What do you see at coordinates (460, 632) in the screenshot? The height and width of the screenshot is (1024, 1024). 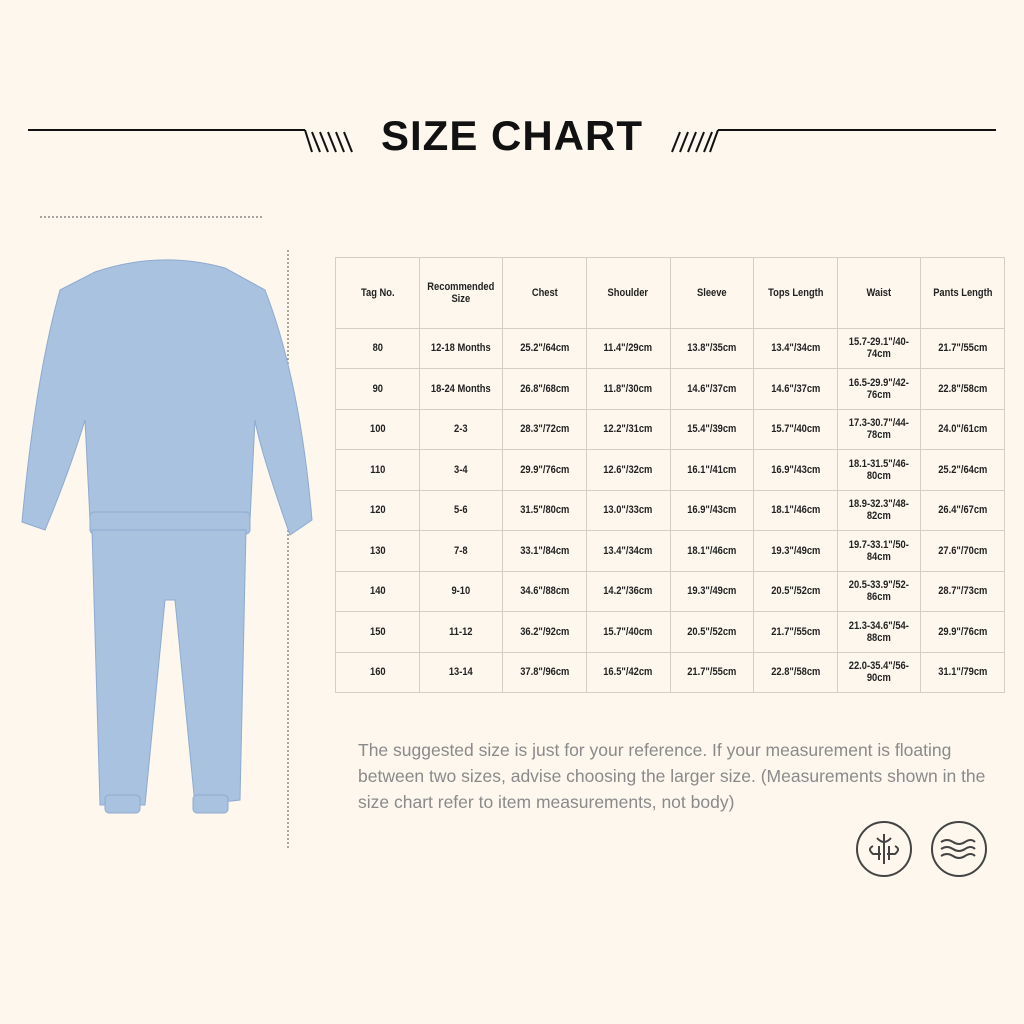 I see `table-cell: 11-12` at bounding box center [460, 632].